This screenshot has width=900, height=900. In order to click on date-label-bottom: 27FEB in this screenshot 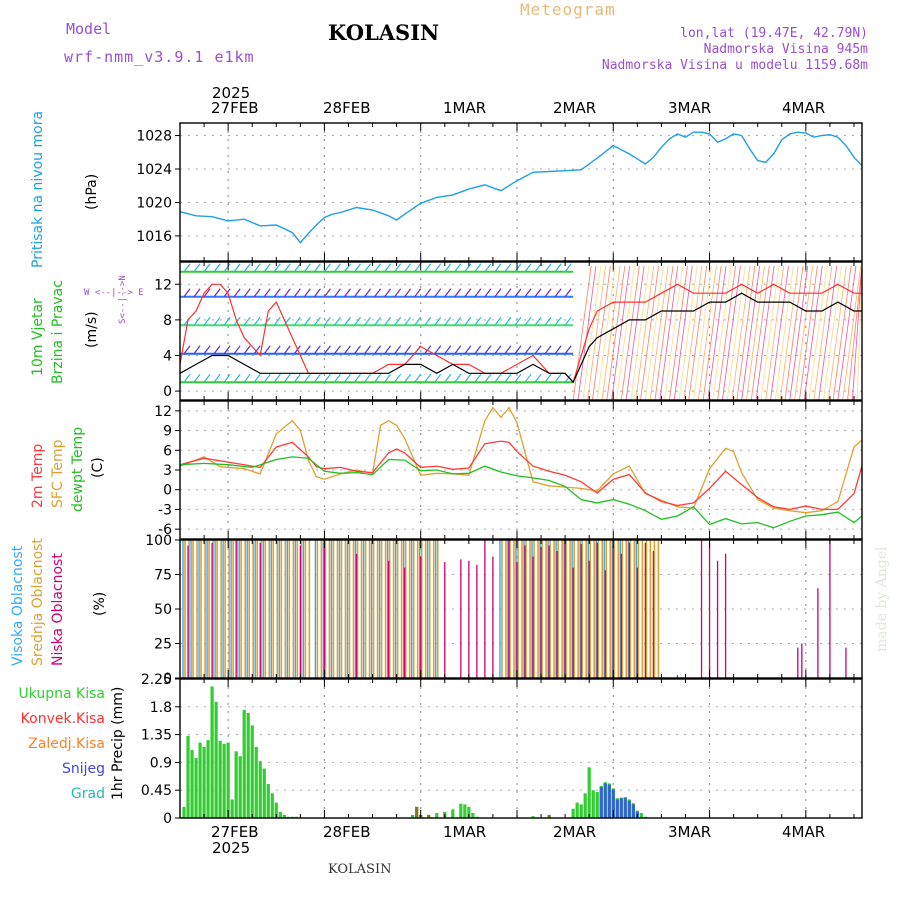, I will do `click(235, 832)`.